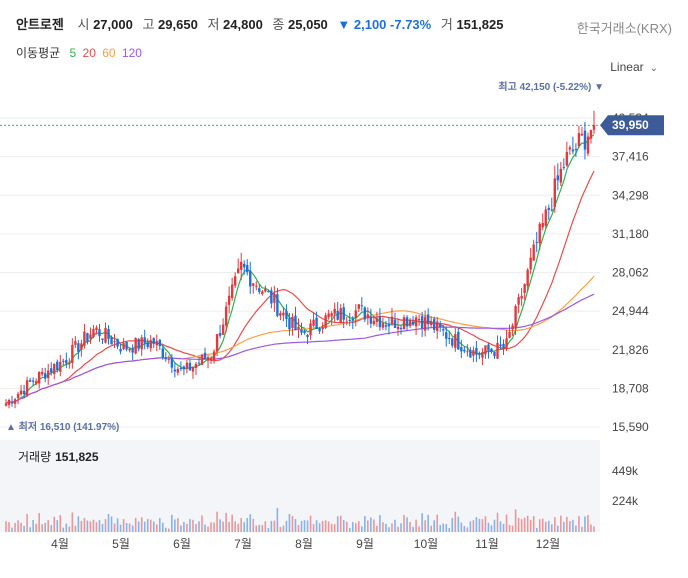 The height and width of the screenshot is (578, 688). Describe the element at coordinates (148, 24) in the screenshot. I see `high-label: 고` at that location.